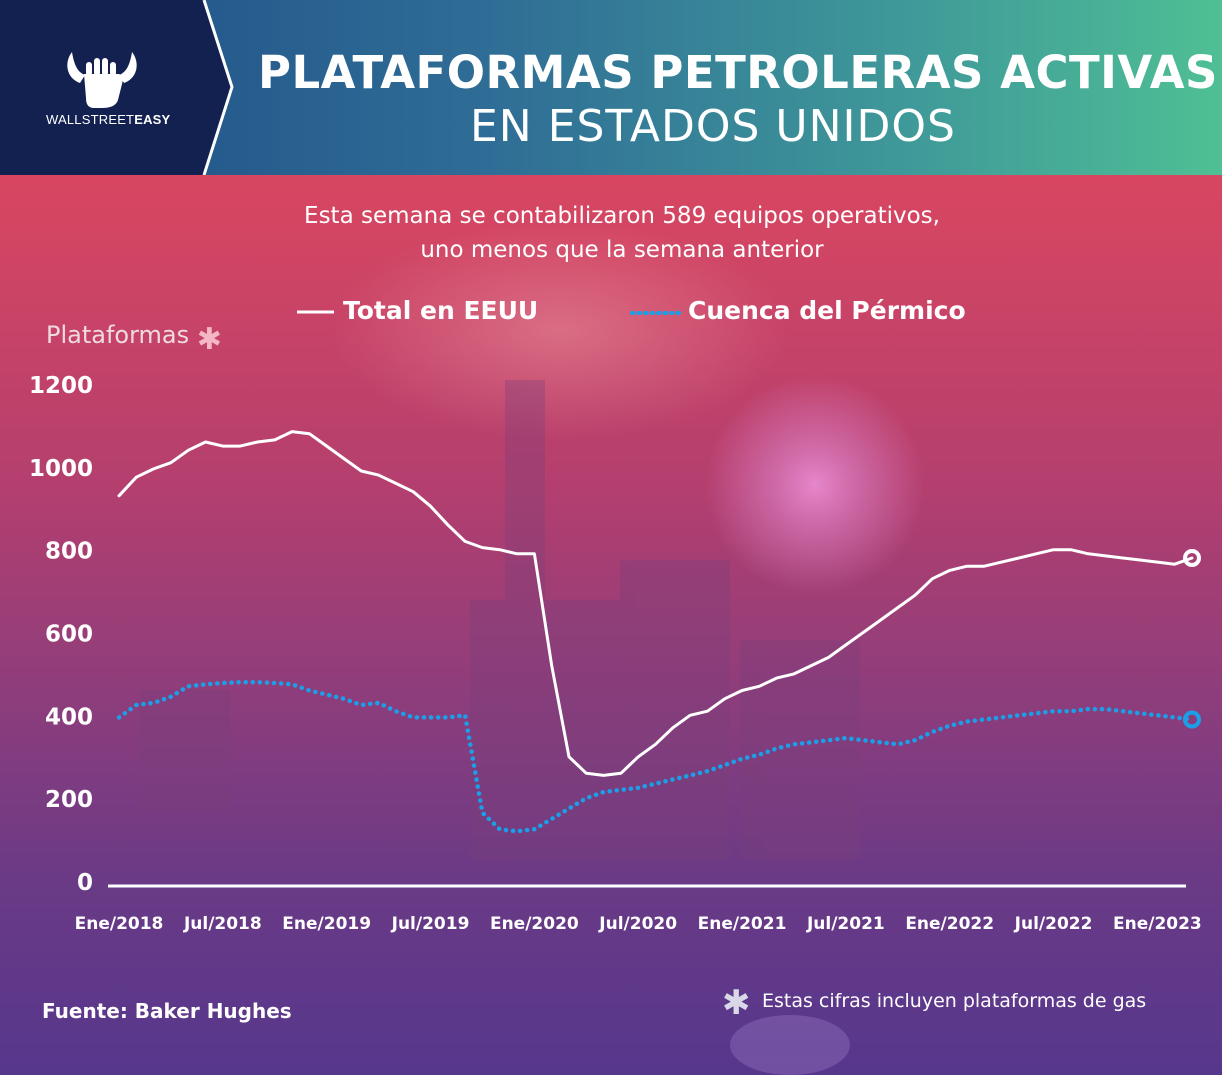  I want to click on y-tick-label: 0, so click(85, 883).